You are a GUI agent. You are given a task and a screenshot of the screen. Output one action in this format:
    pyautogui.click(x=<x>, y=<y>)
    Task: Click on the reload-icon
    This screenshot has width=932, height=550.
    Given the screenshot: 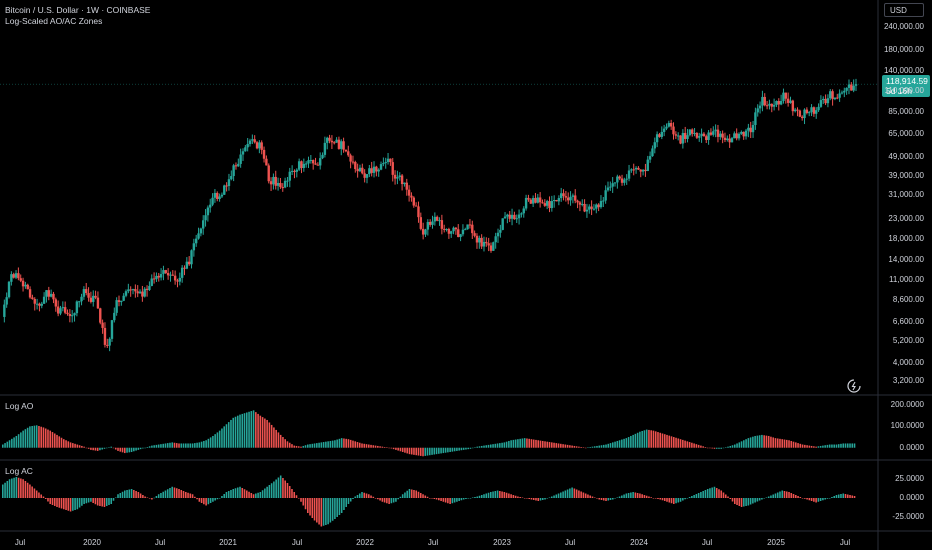 What is the action you would take?
    pyautogui.click(x=854, y=386)
    